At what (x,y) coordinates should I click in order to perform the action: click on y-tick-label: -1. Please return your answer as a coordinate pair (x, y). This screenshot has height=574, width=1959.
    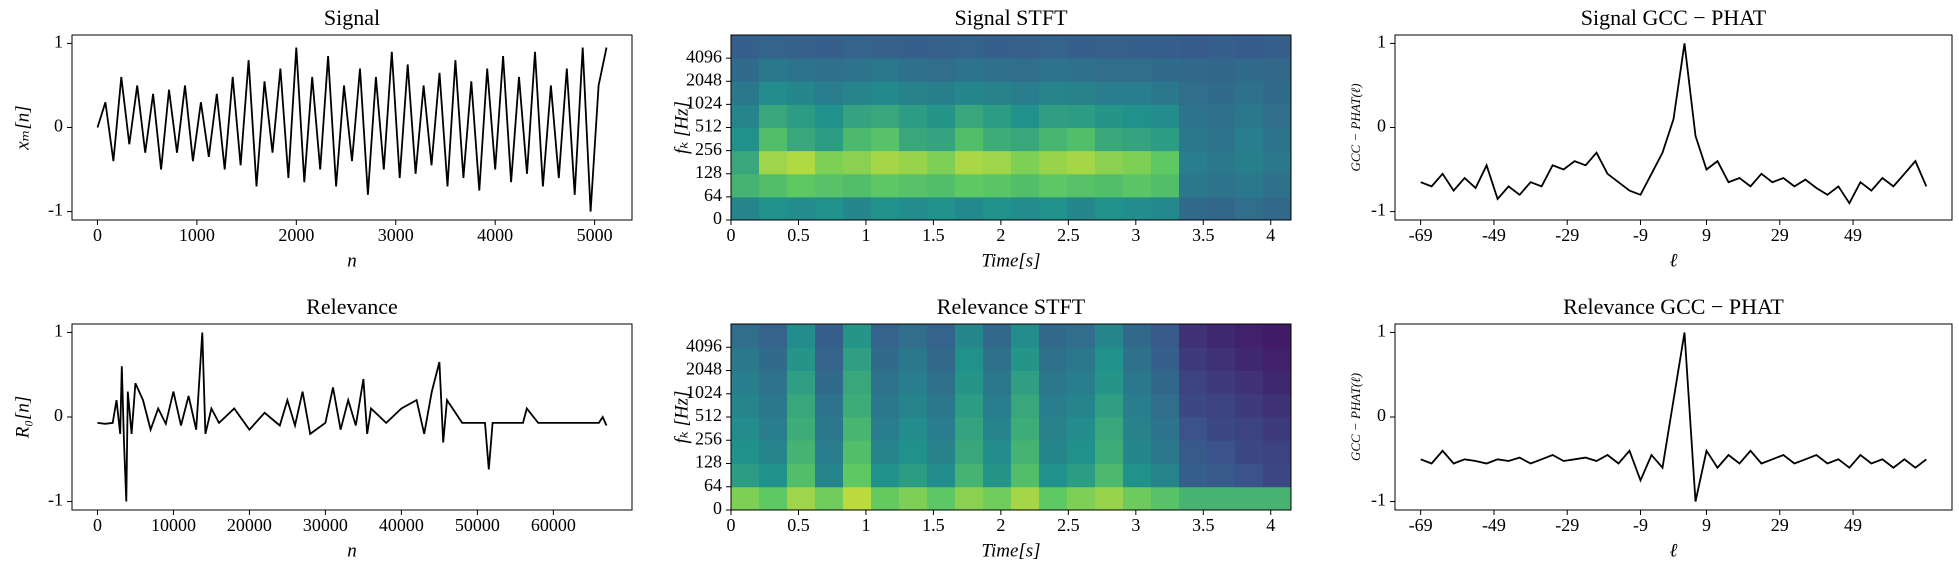
    Looking at the image, I should click on (55, 210).